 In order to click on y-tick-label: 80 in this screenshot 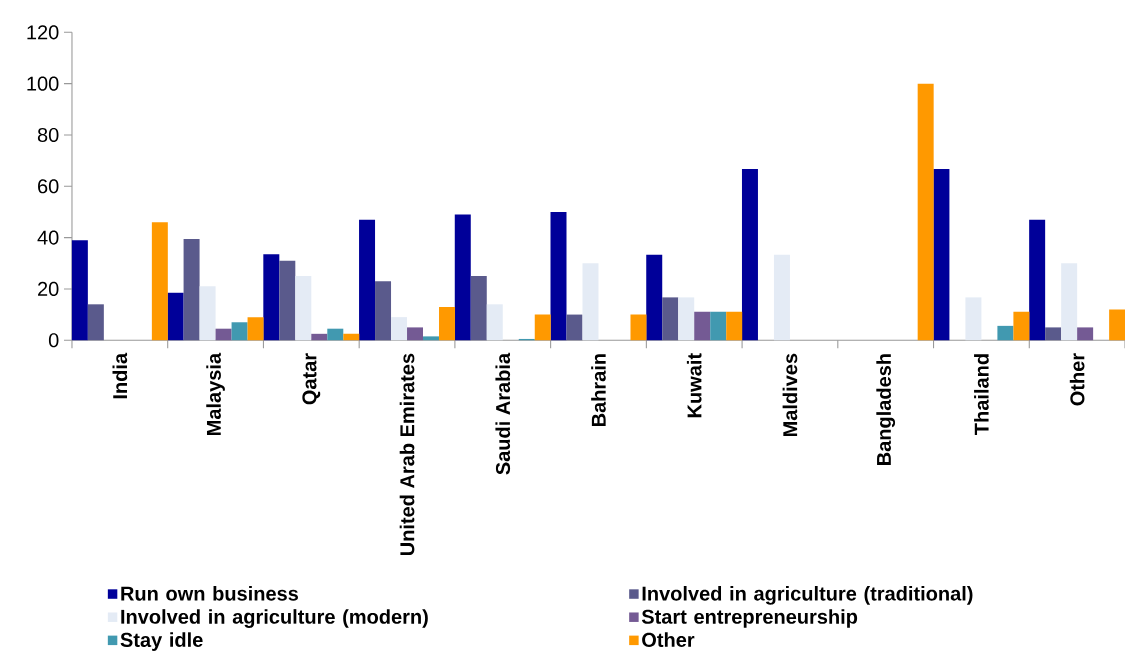, I will do `click(48, 135)`.